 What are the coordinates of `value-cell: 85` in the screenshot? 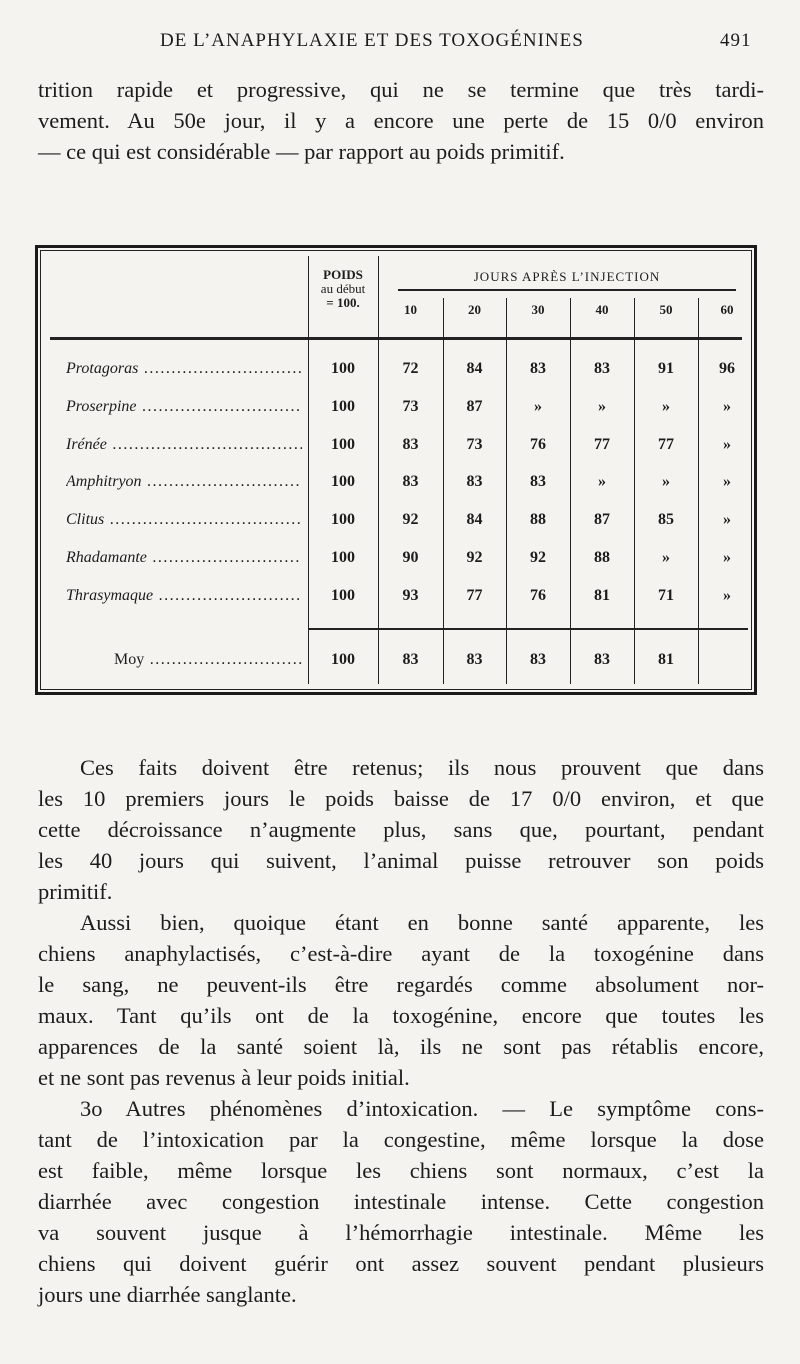 It's located at (666, 520).